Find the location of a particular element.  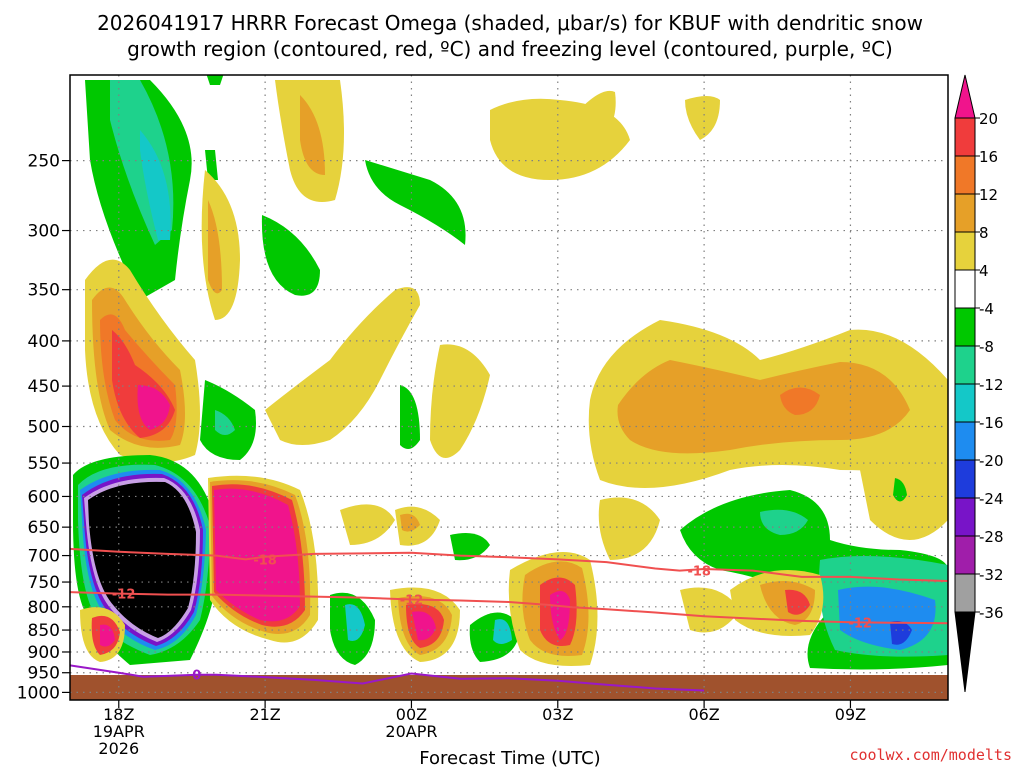

omega-region-orange-upper-22z is located at coordinates (312, 135).